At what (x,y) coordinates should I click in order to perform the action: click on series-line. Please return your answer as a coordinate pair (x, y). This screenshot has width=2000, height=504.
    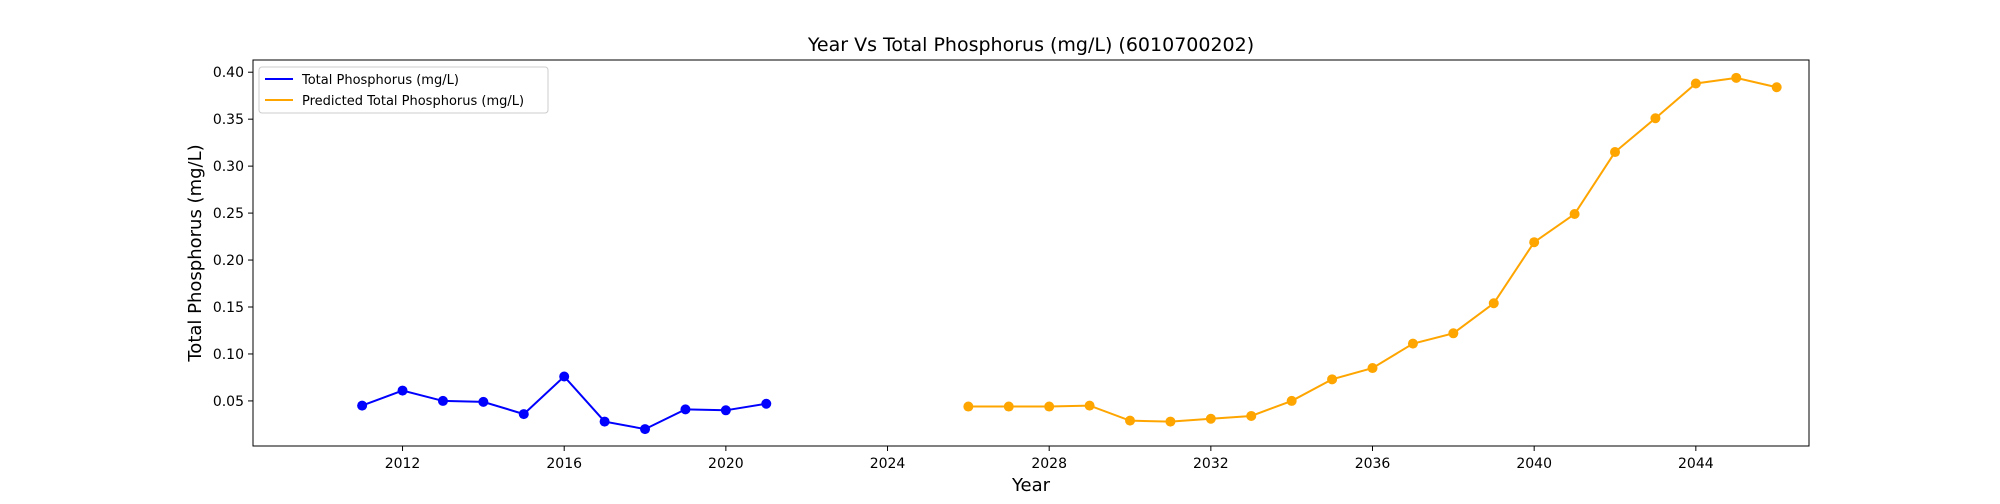
    Looking at the image, I should click on (564, 403).